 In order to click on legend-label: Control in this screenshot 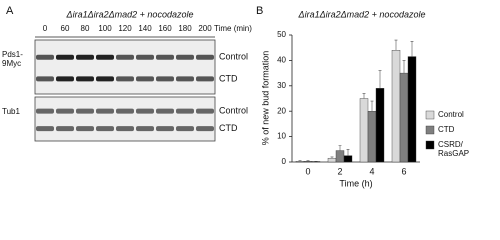, I will do `click(451, 114)`.